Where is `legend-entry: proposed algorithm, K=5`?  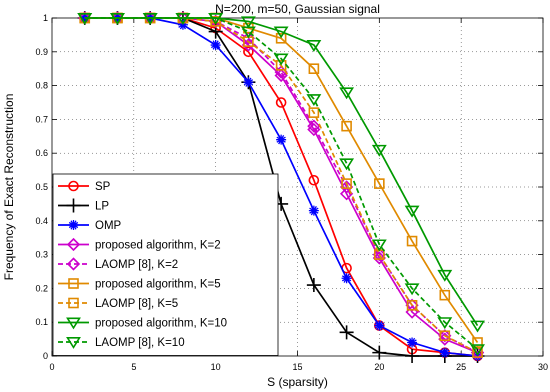
legend-entry: proposed algorithm, K=5 is located at coordinates (139, 284).